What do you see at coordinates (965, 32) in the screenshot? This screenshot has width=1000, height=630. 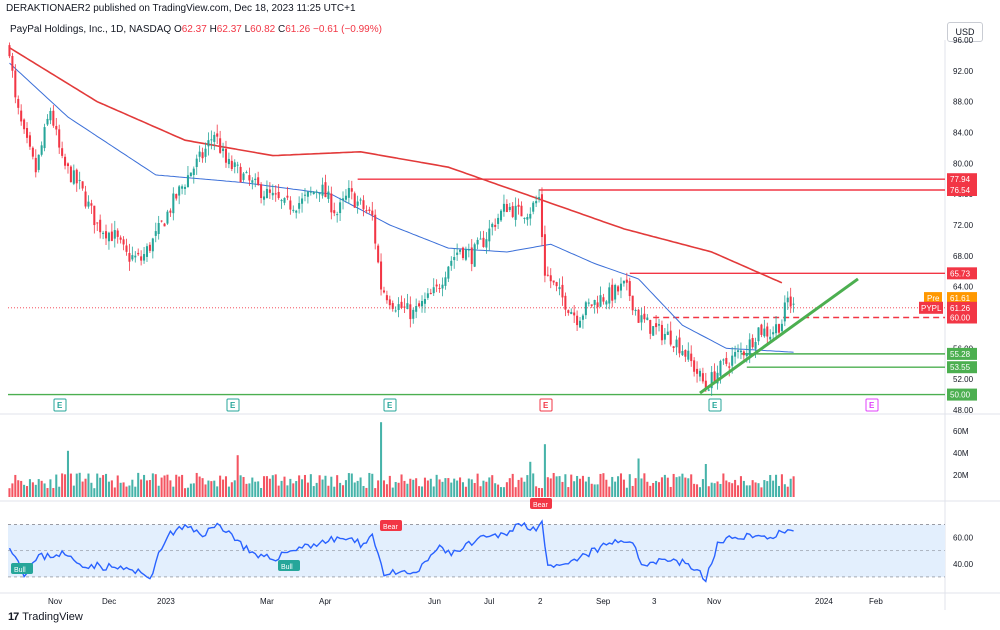 I see `currency-button: USD` at bounding box center [965, 32].